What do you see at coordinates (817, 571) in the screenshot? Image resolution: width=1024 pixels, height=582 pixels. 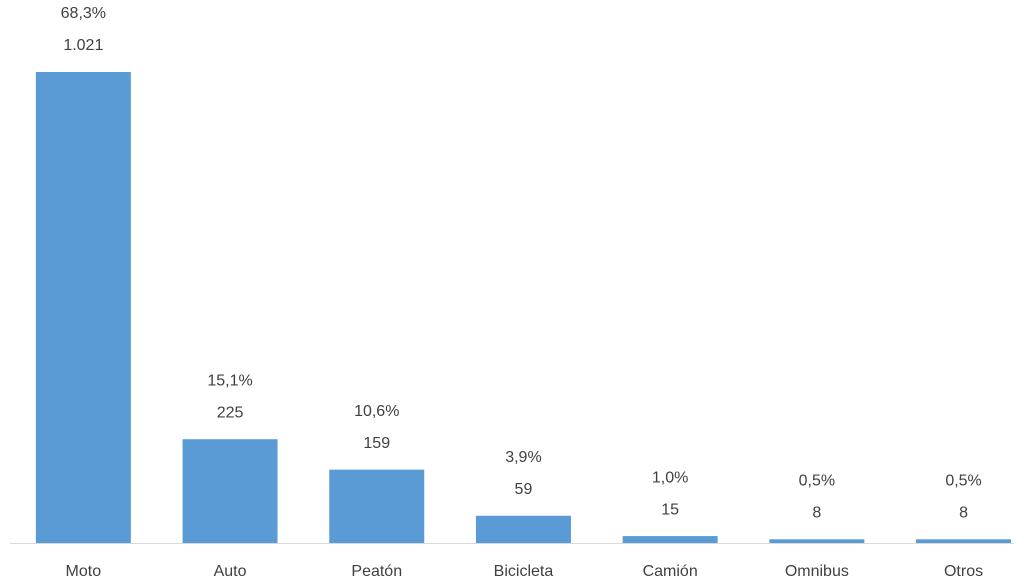 I see `x-tick-label: Omnibus` at bounding box center [817, 571].